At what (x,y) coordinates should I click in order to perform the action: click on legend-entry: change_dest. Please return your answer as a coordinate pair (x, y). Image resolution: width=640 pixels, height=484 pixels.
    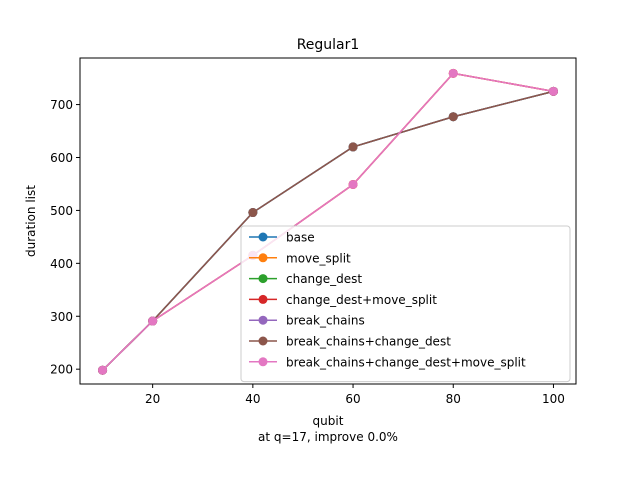
    Looking at the image, I should click on (305, 279).